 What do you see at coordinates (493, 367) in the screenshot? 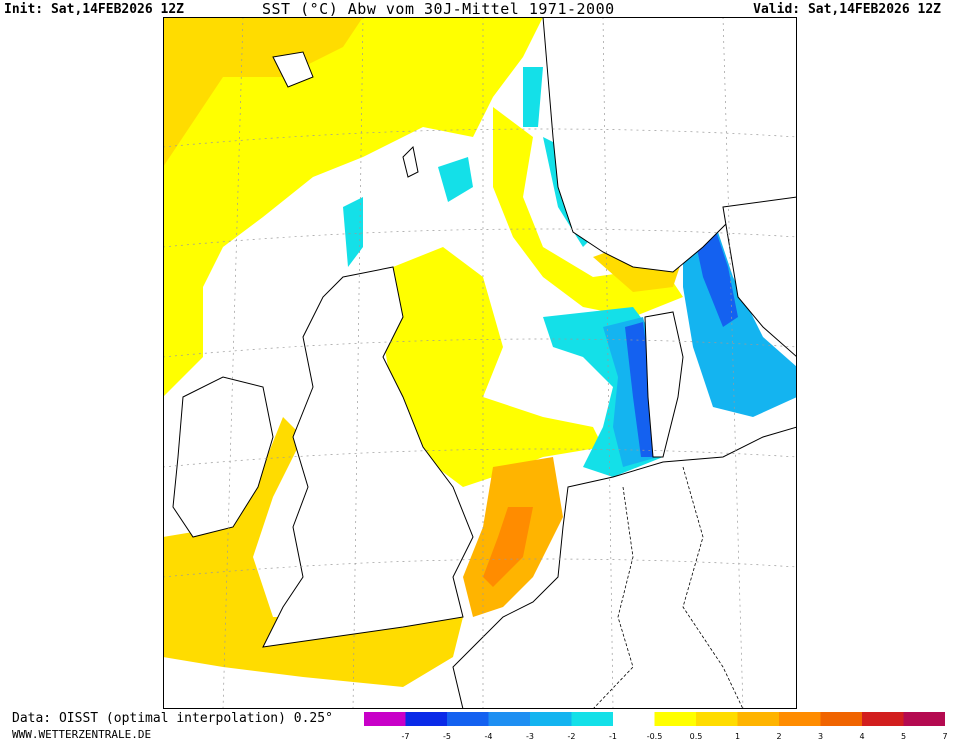
I see `anomaly-yellow-central` at bounding box center [493, 367].